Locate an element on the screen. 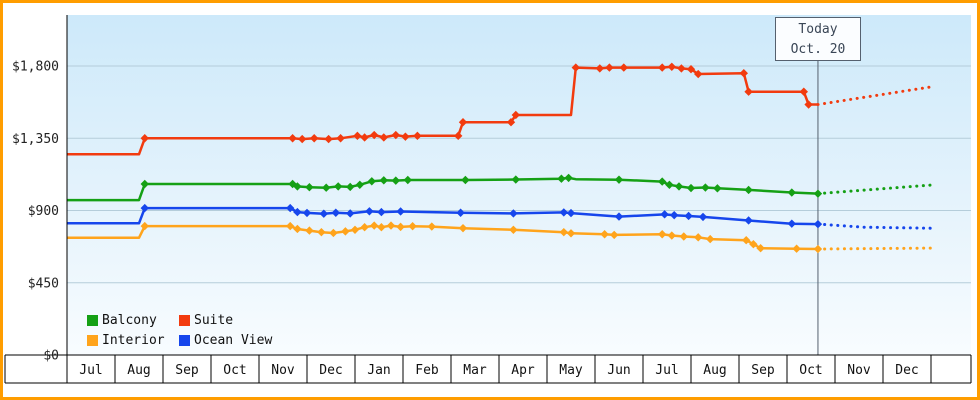 This screenshot has width=980, height=400. series-forecast-balcony is located at coordinates (874, 189).